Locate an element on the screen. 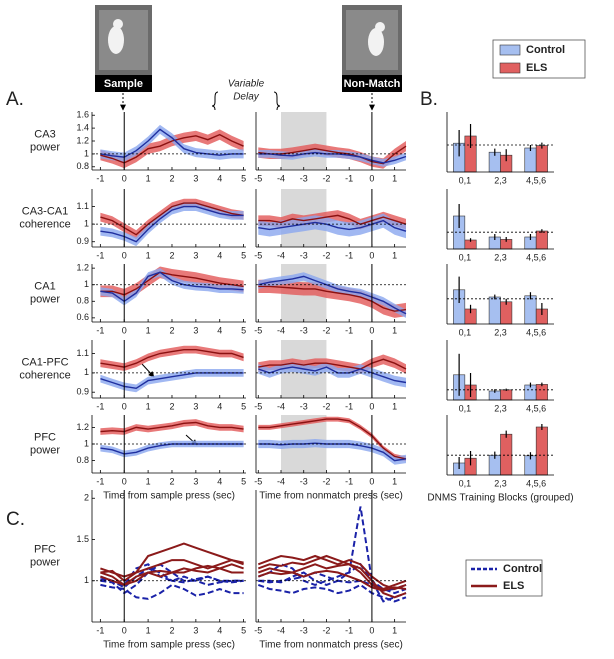  sample-label: Sample is located at coordinates (123, 84).